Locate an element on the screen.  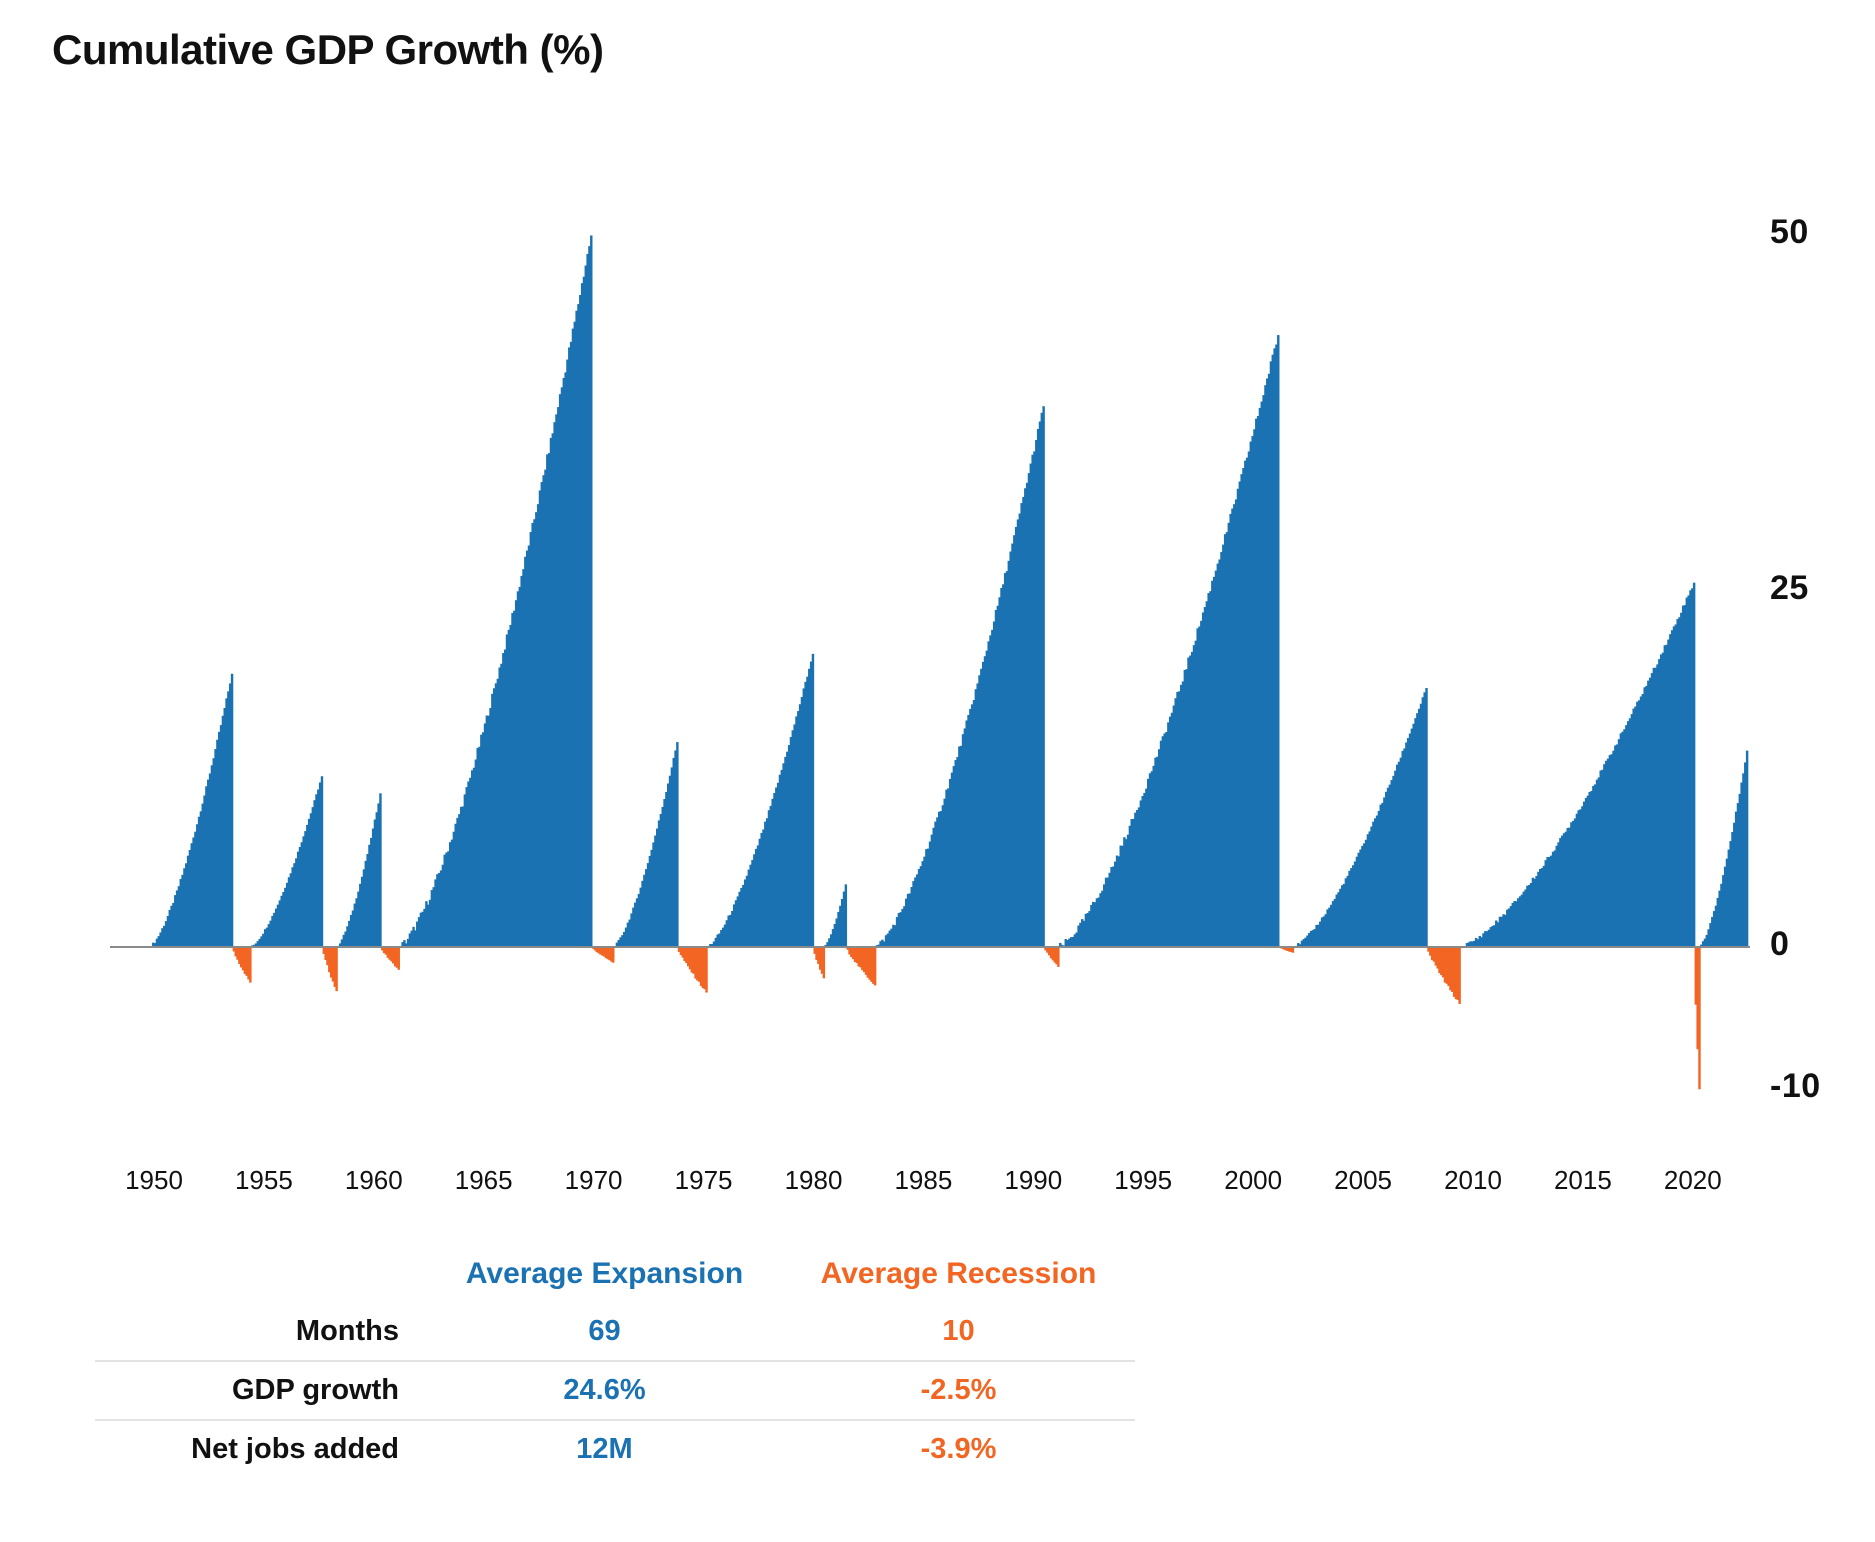
row-label-gdp-growth: GDP growth is located at coordinates (261, 1390).